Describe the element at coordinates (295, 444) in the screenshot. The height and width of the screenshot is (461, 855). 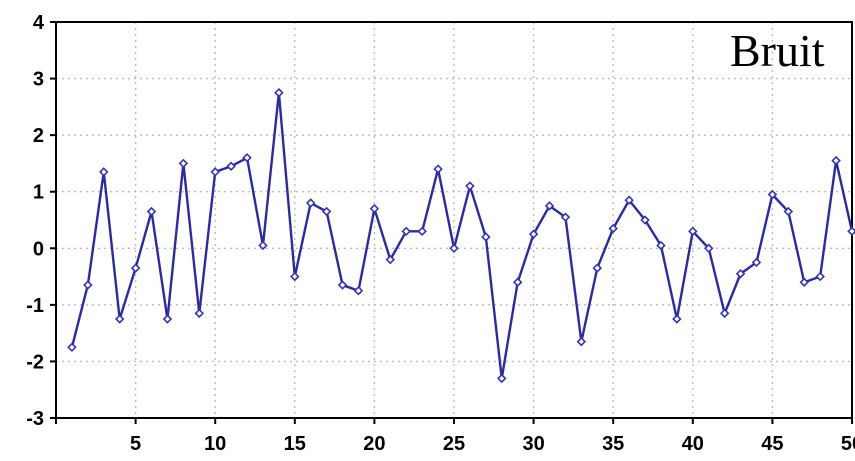
I see `x-tick-label: 15` at that location.